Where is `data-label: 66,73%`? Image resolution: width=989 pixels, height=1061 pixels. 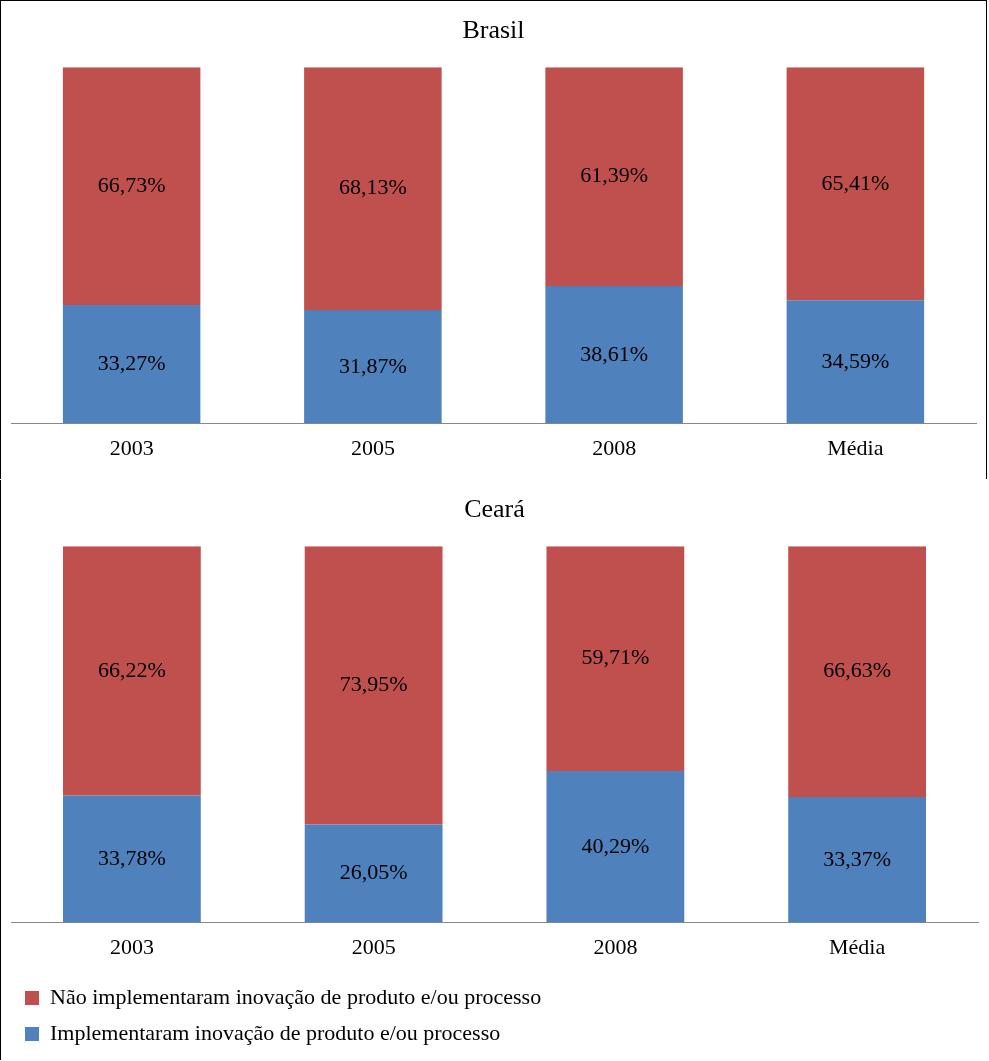 data-label: 66,73% is located at coordinates (131, 184).